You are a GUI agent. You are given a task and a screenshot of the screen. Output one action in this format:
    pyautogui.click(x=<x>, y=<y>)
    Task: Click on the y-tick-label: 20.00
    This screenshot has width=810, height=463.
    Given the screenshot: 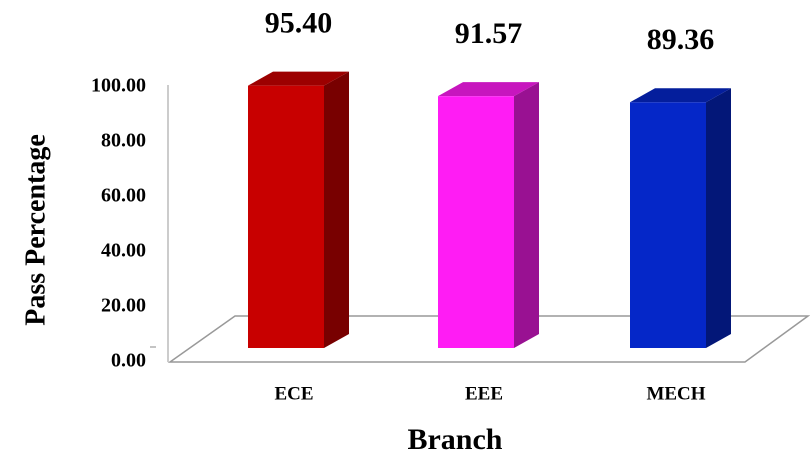 What is the action you would take?
    pyautogui.click(x=123, y=306)
    